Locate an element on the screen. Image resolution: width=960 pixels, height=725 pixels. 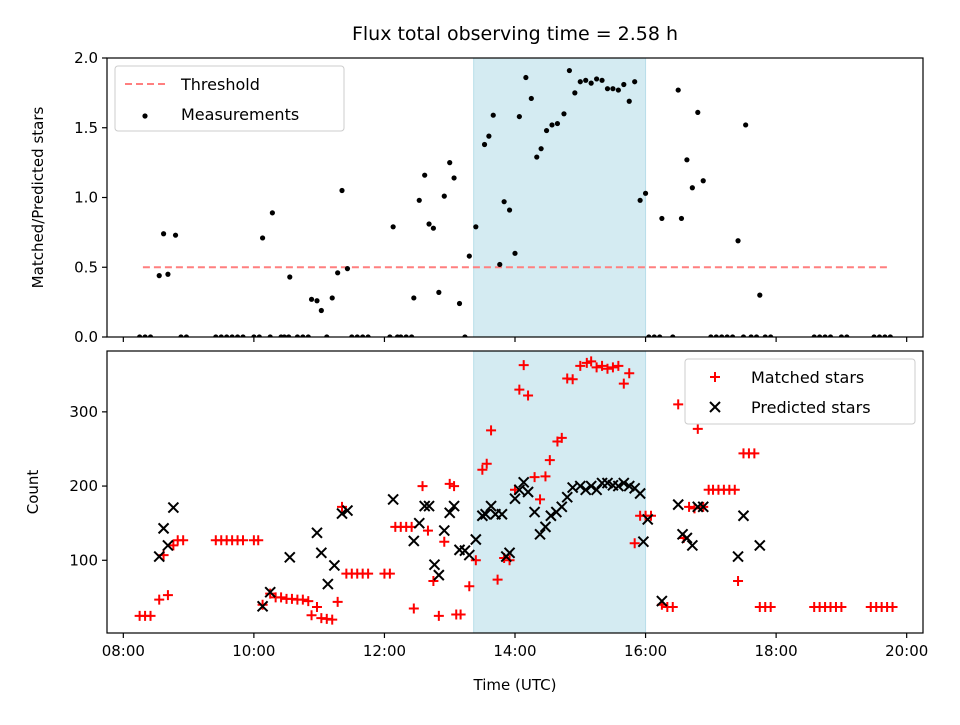
x-tick-label: 10:00 is located at coordinates (253, 651).